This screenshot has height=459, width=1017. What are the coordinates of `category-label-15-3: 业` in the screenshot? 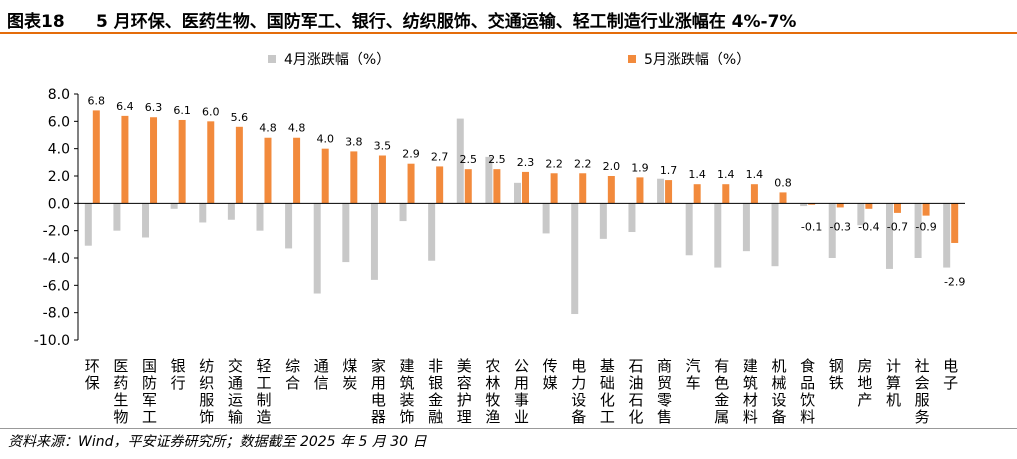 It's located at (521, 417).